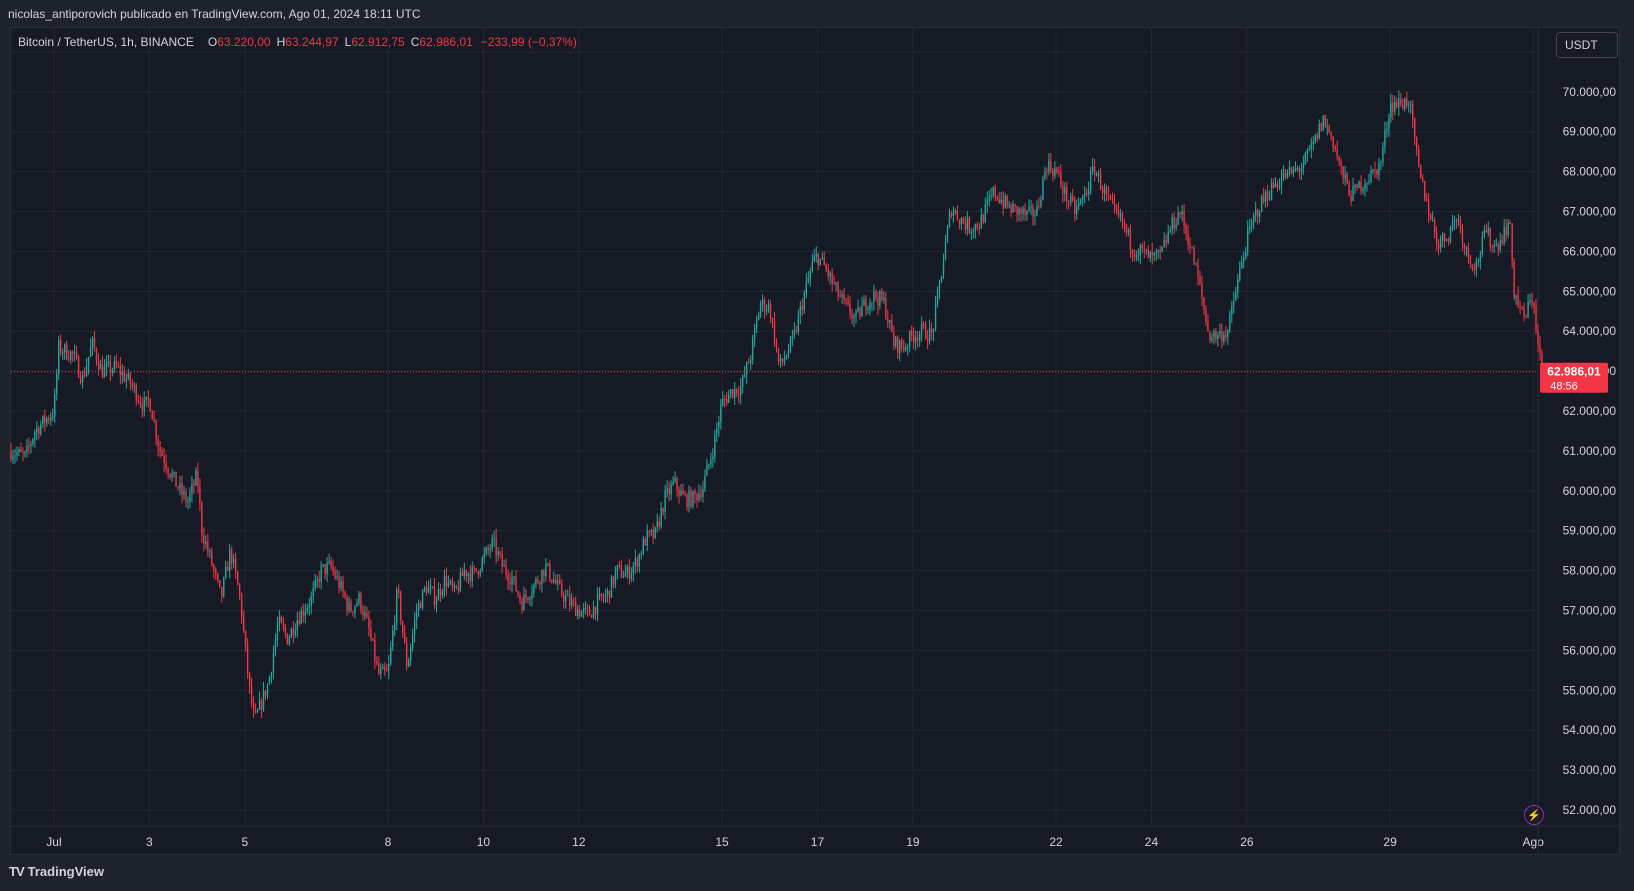  What do you see at coordinates (1587, 45) in the screenshot?
I see `currency-button: USDT` at bounding box center [1587, 45].